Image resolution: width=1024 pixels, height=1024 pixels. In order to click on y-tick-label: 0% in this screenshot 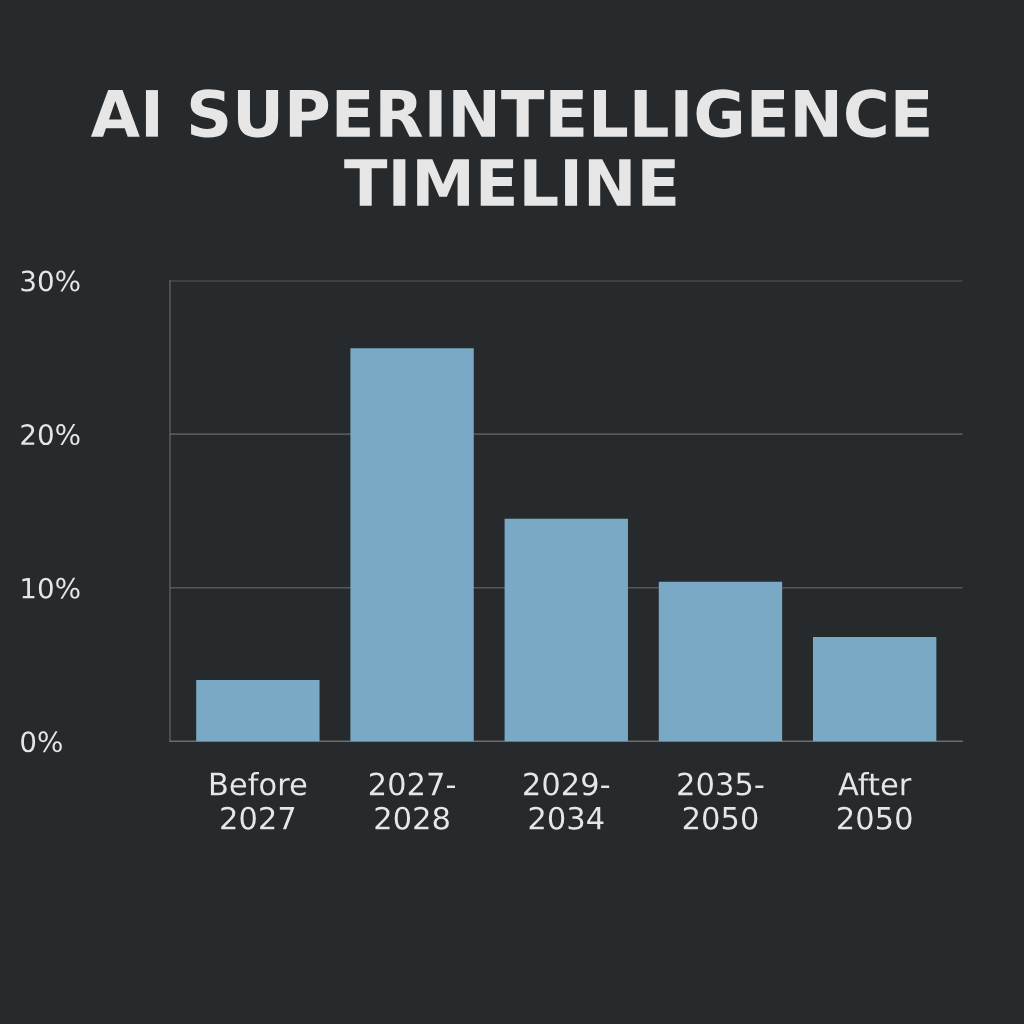, I will do `click(41, 742)`.